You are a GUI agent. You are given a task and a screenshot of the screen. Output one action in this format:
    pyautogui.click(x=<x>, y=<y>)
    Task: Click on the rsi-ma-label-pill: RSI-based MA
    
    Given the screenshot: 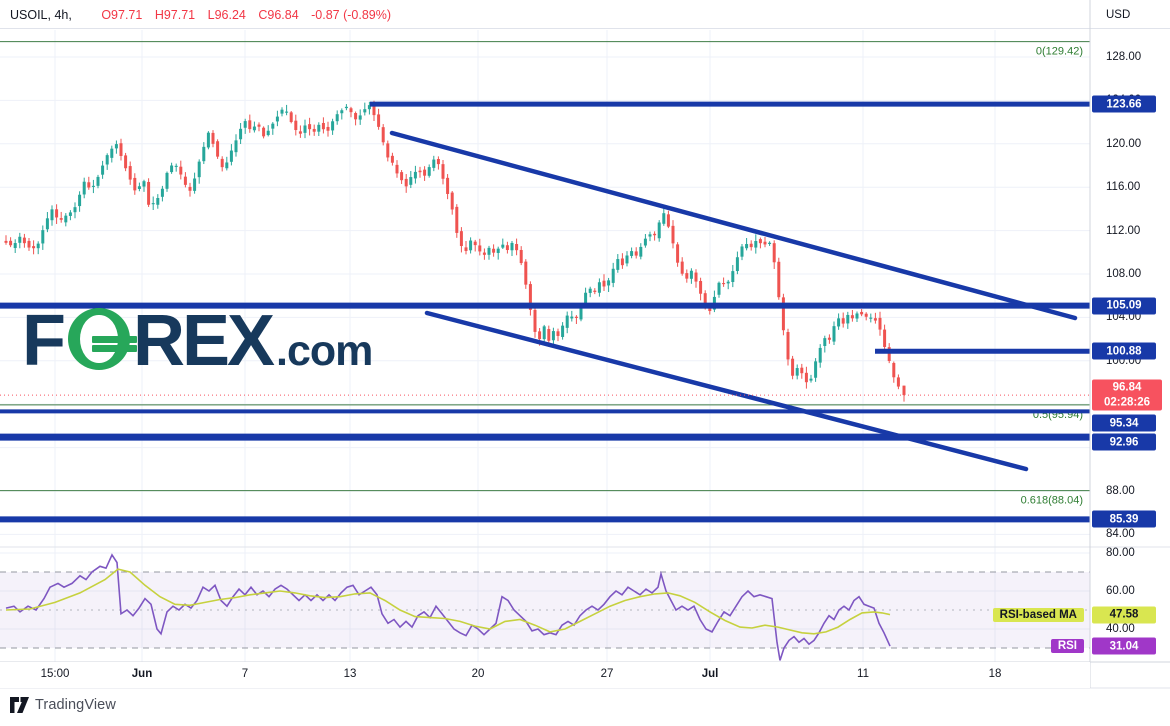 What is the action you would take?
    pyautogui.click(x=1038, y=614)
    